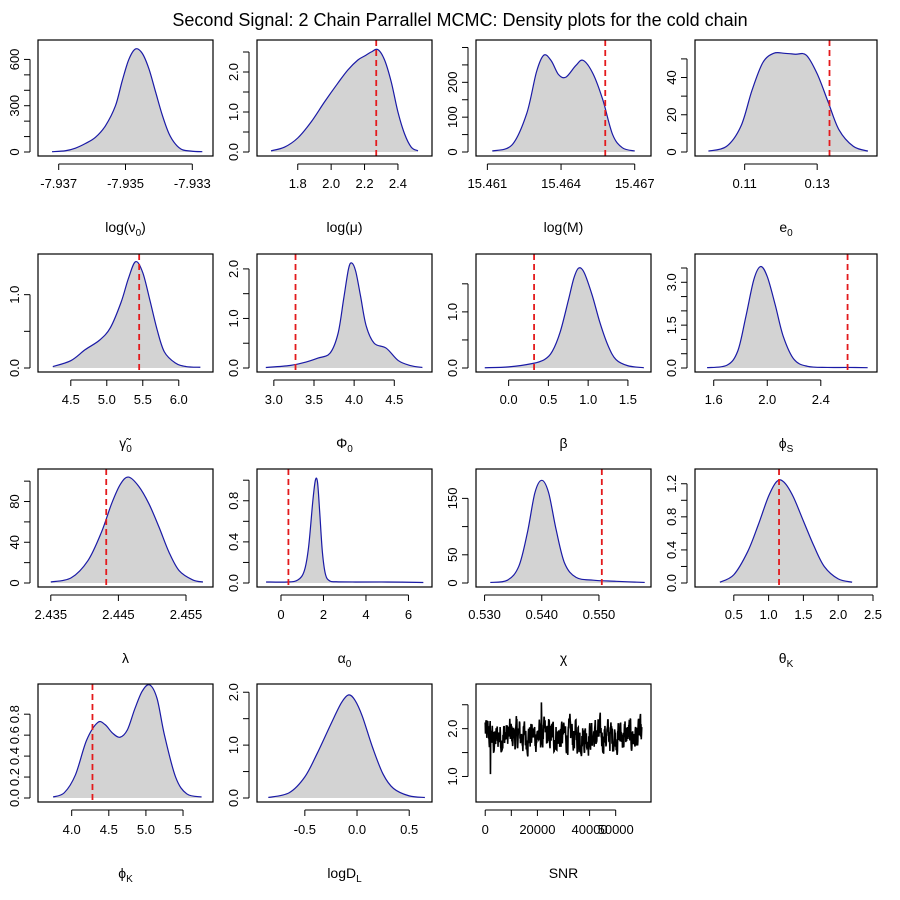 The height and width of the screenshot is (900, 900). What do you see at coordinates (452, 117) in the screenshot?
I see `y-tick-label: 100` at bounding box center [452, 117].